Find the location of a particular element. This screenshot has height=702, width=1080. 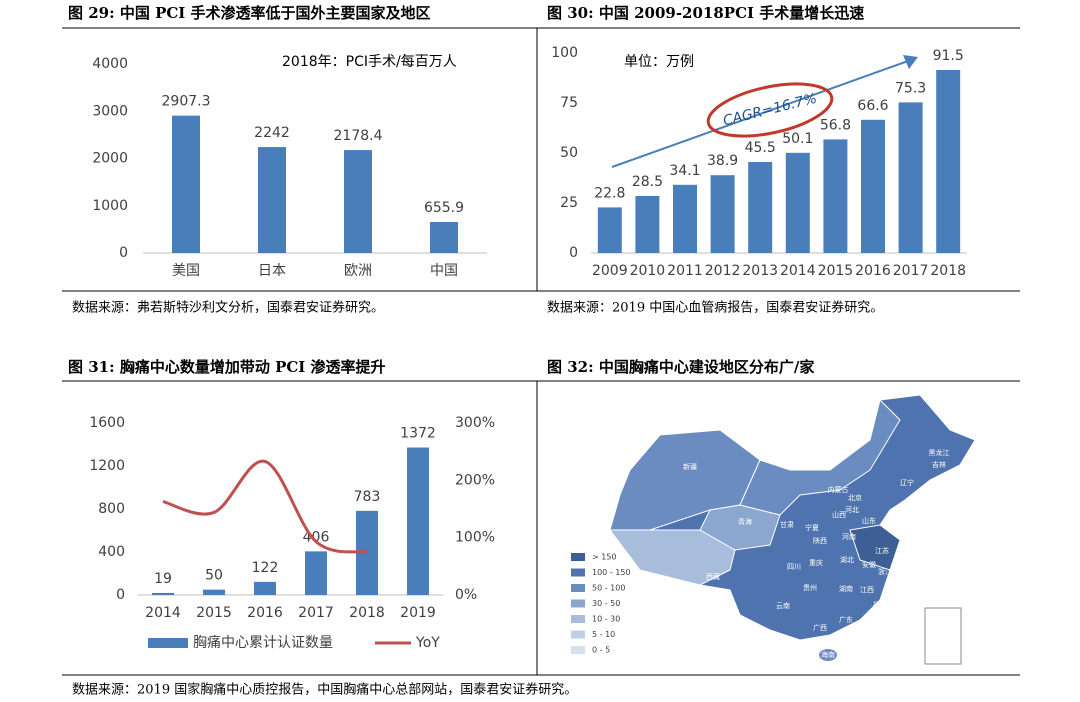

legend-label: YoY is located at coordinates (427, 643).